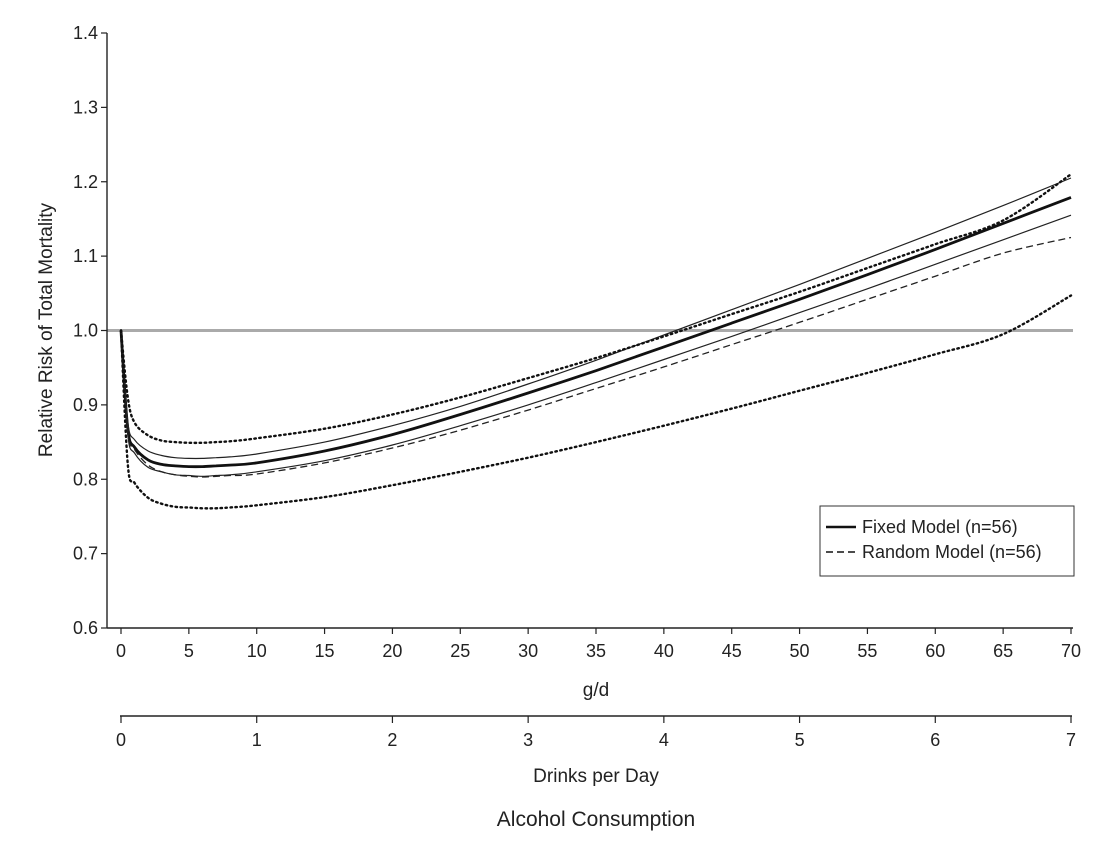  What do you see at coordinates (1071, 740) in the screenshot?
I see `secondary-tick-label: 7` at bounding box center [1071, 740].